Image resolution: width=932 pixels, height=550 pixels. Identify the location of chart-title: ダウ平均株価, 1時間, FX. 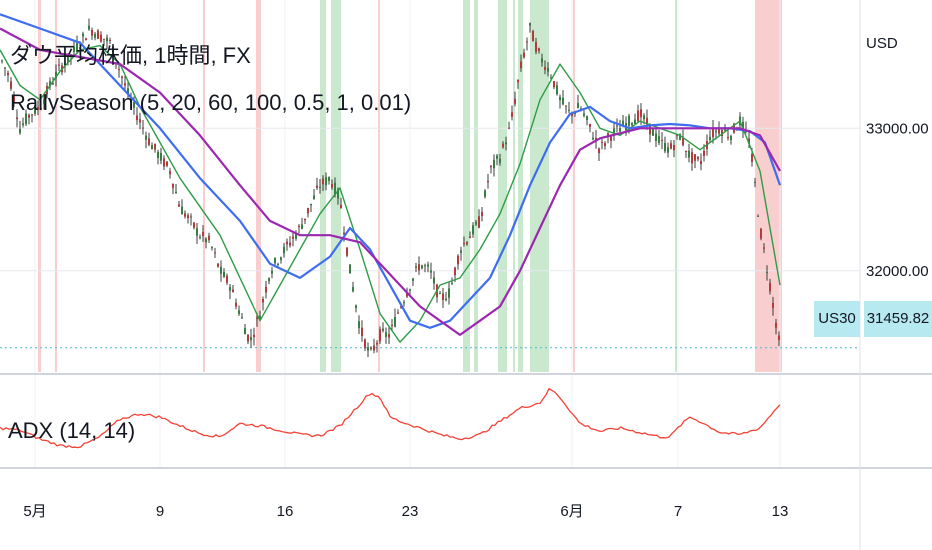
(130, 55).